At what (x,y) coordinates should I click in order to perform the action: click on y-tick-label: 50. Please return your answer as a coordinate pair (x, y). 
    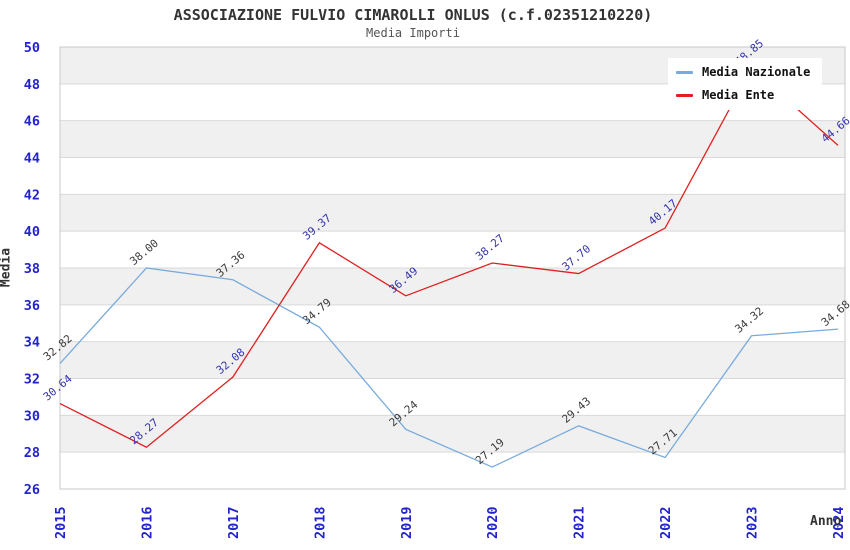
    Looking at the image, I should click on (32, 48).